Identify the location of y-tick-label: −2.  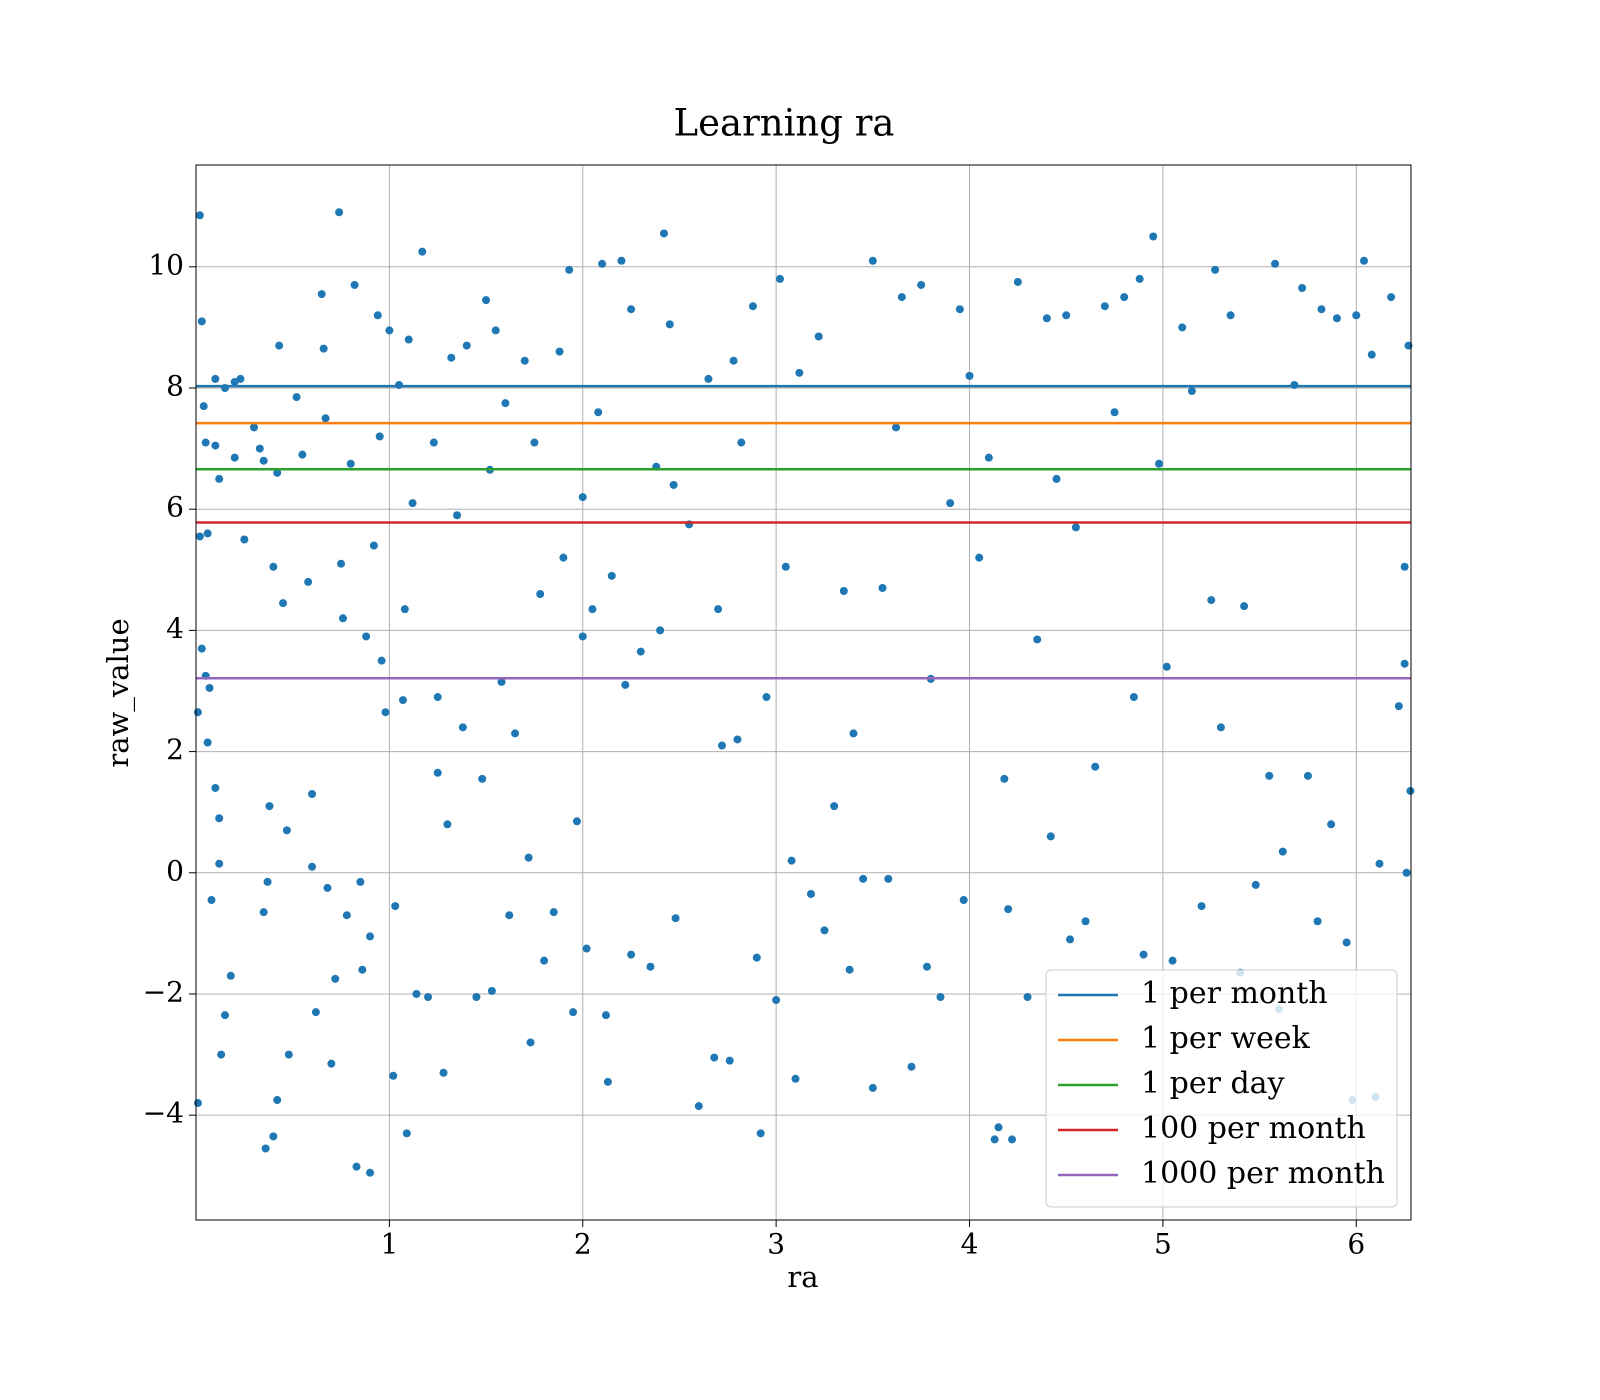
(163, 991).